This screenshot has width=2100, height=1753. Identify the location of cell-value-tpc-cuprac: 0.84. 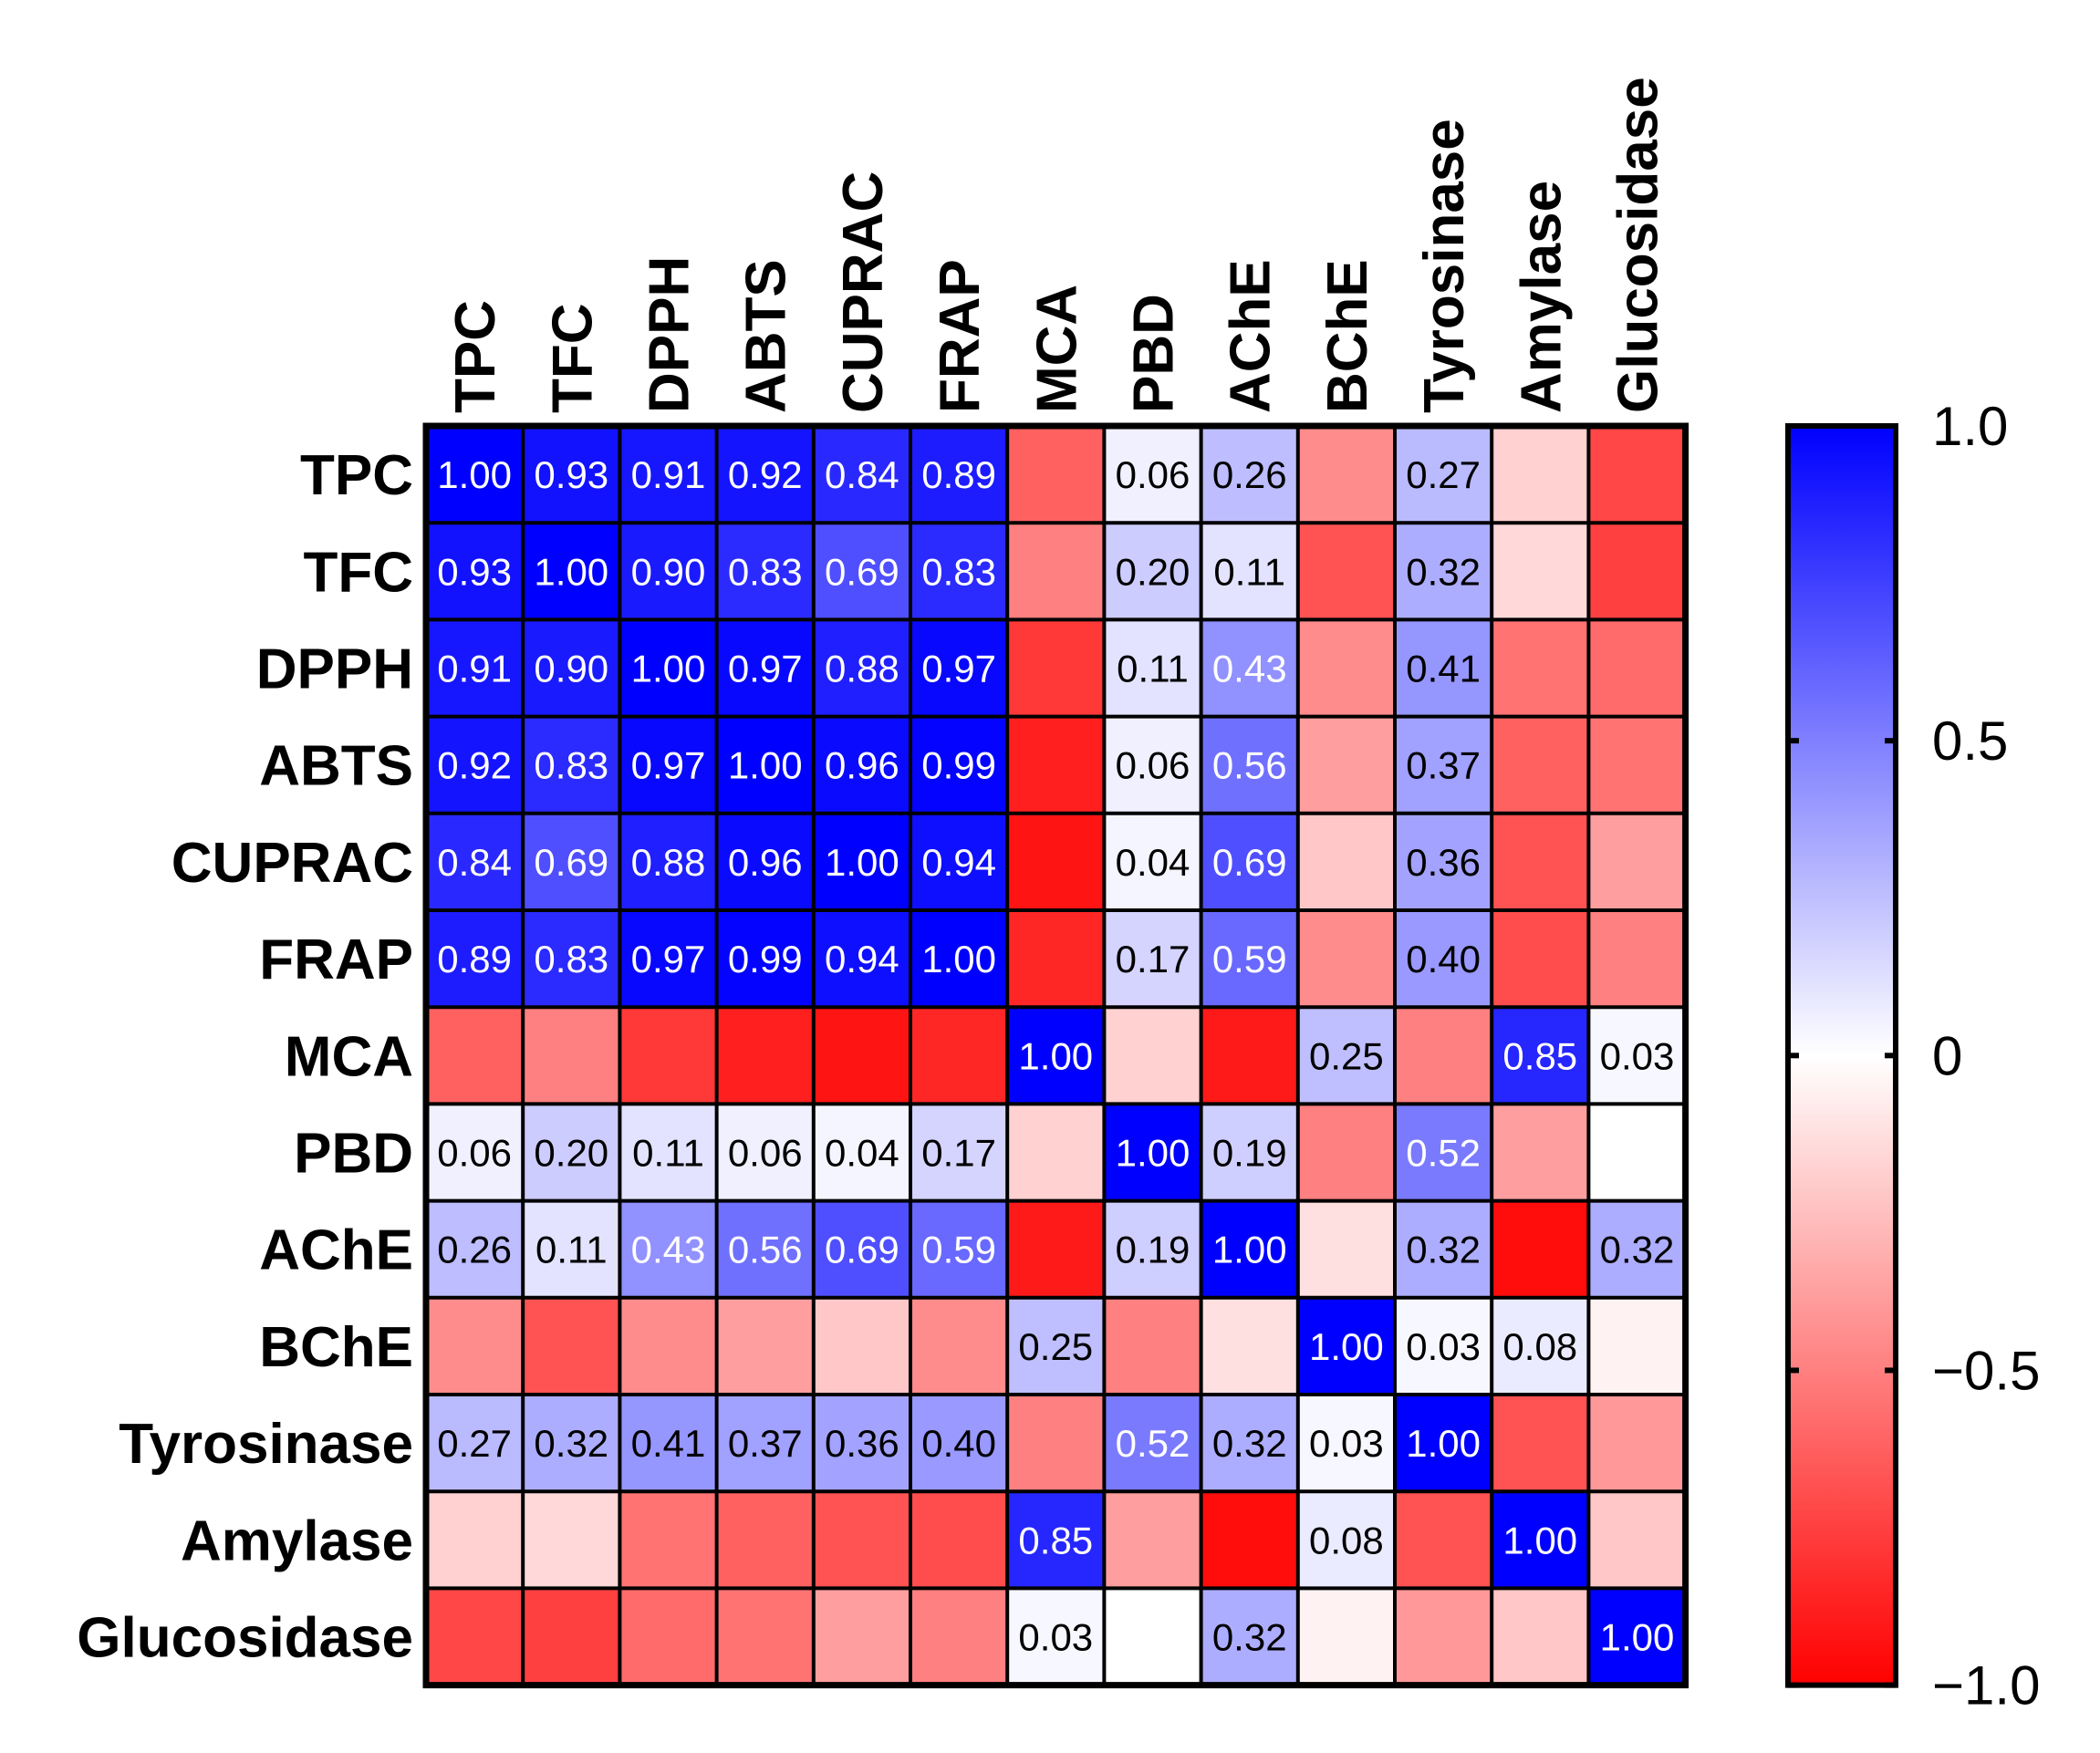
(862, 474).